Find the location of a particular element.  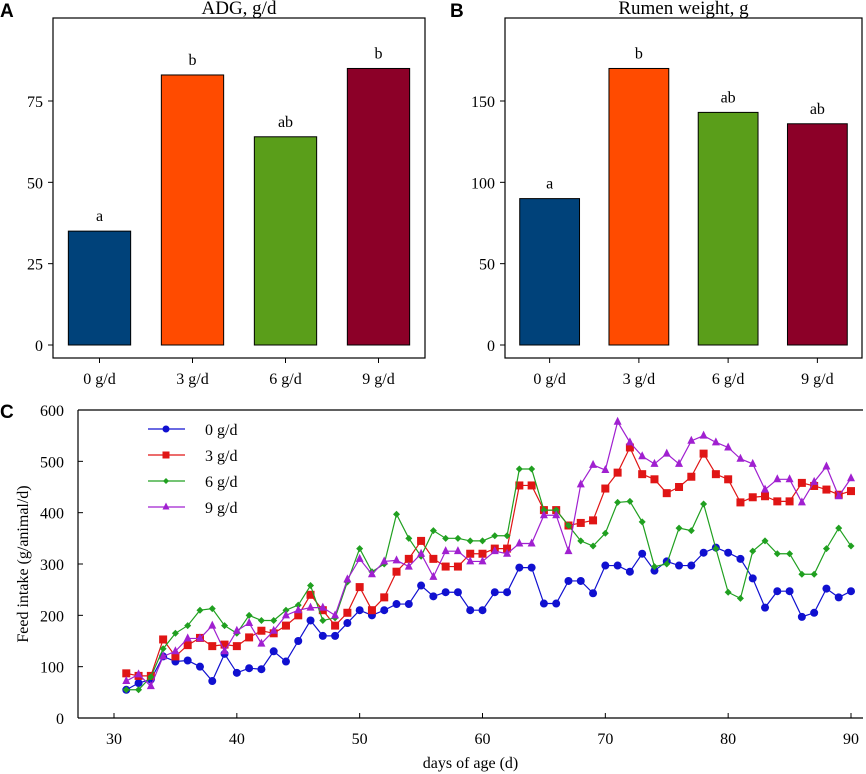

bar-letter: ab is located at coordinates (728, 97).